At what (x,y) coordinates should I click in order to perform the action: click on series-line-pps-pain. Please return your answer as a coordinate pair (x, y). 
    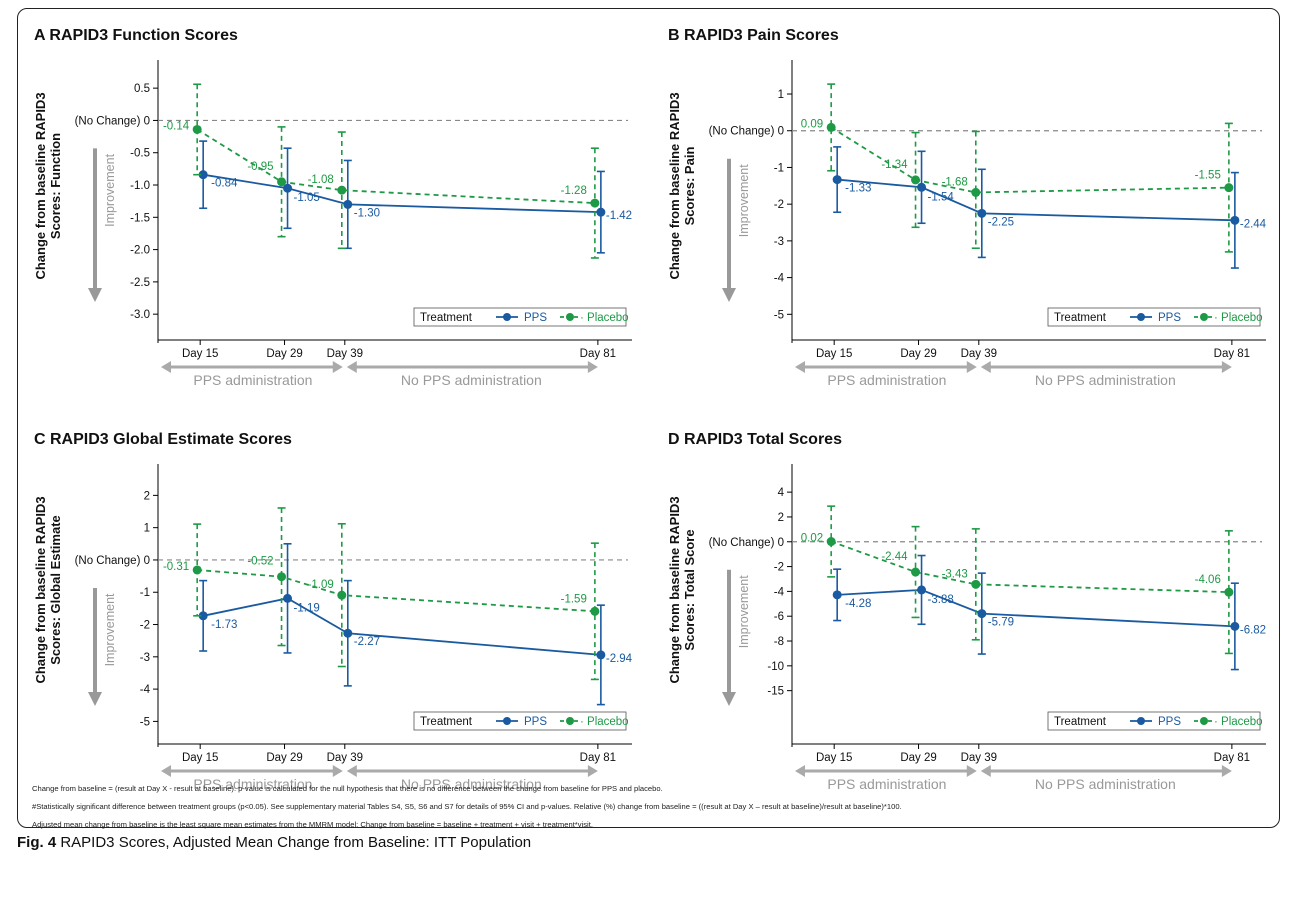
    Looking at the image, I should click on (1036, 200).